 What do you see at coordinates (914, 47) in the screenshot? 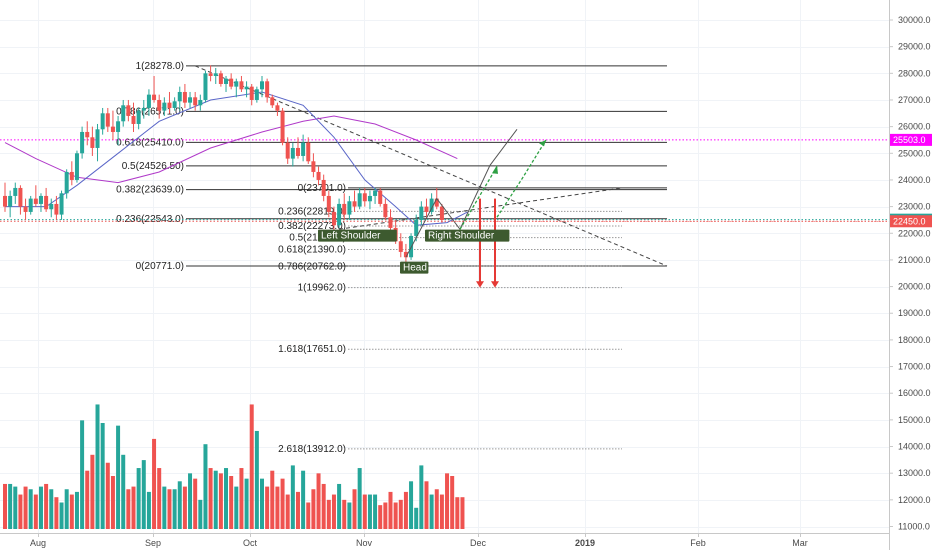
I see `y-tick-label: 29000.0` at bounding box center [914, 47].